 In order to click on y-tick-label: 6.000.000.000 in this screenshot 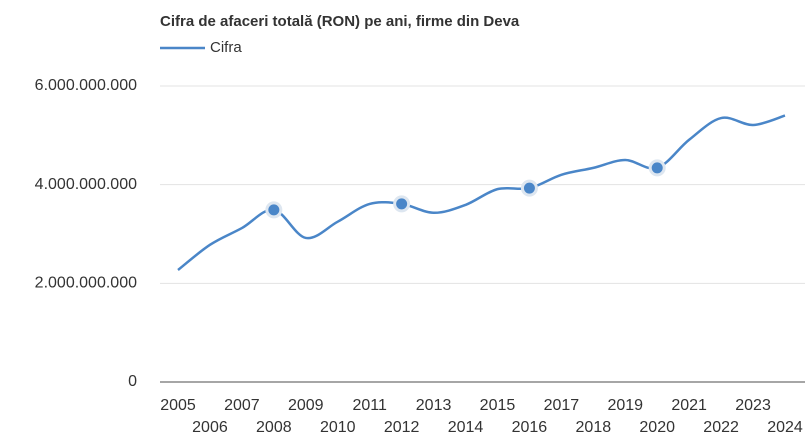, I will do `click(86, 85)`.